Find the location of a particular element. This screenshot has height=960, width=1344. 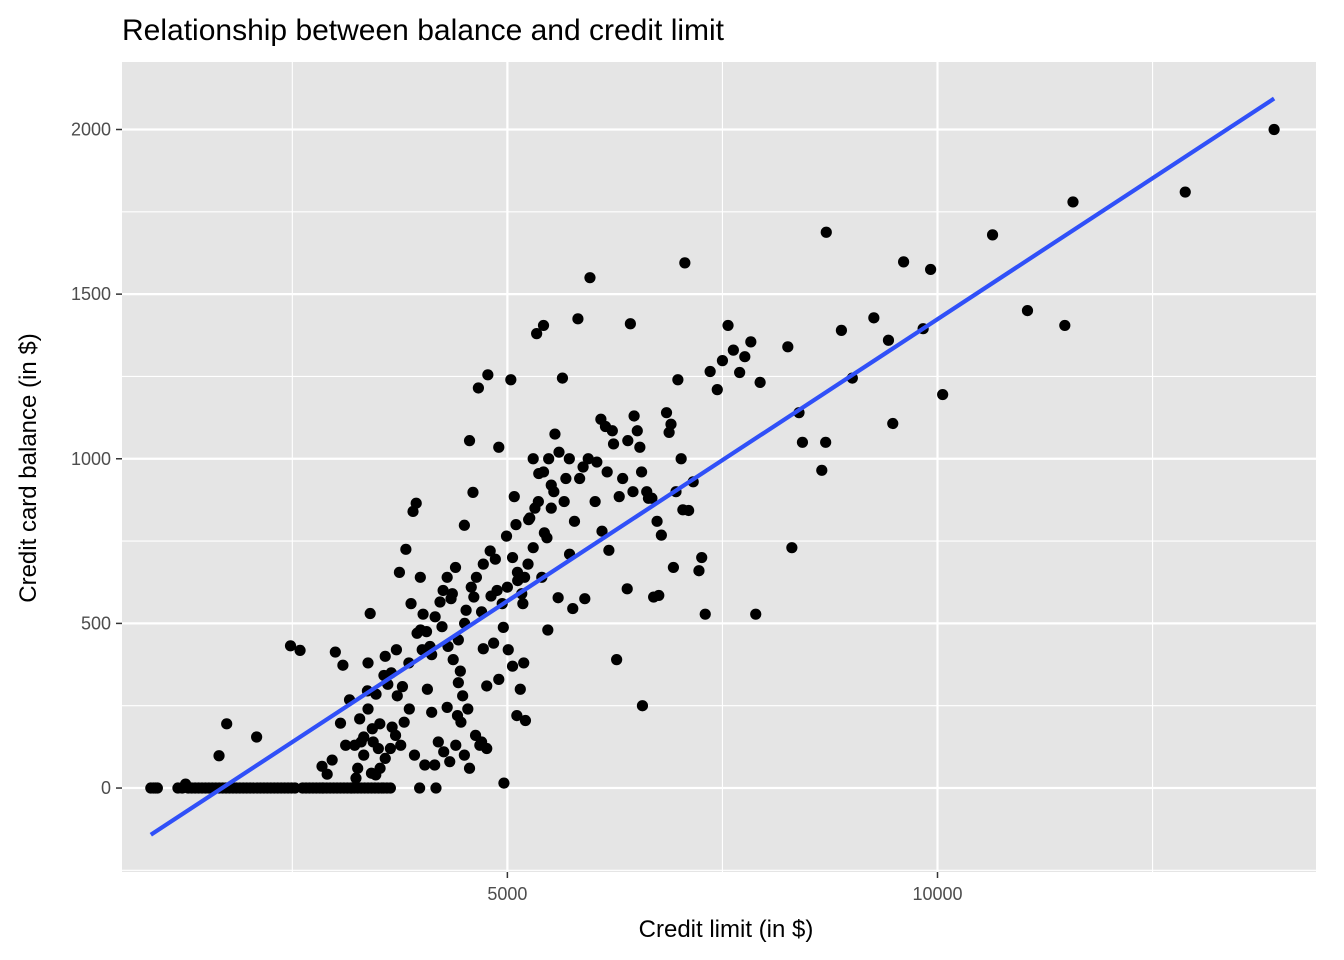

y-axis-title: Credit card balance (in $) is located at coordinates (28, 467).